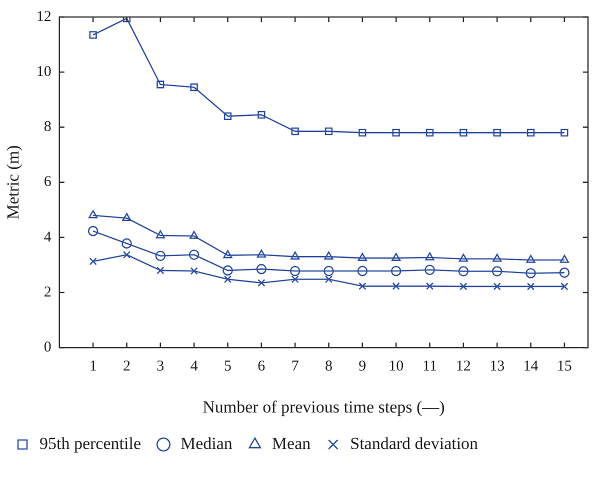  I want to click on x-tick-label: 1, so click(93, 366).